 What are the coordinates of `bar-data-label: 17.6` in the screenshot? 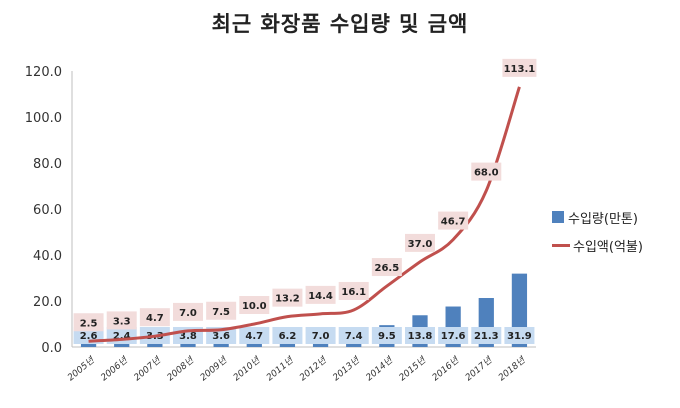 It's located at (453, 336).